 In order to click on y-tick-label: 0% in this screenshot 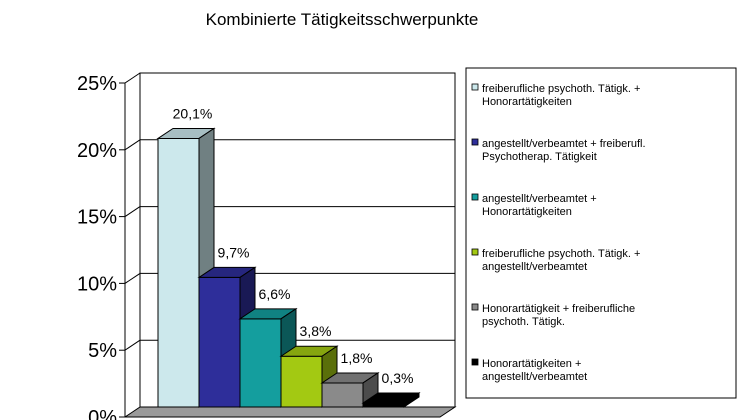, I will do `click(102, 413)`.